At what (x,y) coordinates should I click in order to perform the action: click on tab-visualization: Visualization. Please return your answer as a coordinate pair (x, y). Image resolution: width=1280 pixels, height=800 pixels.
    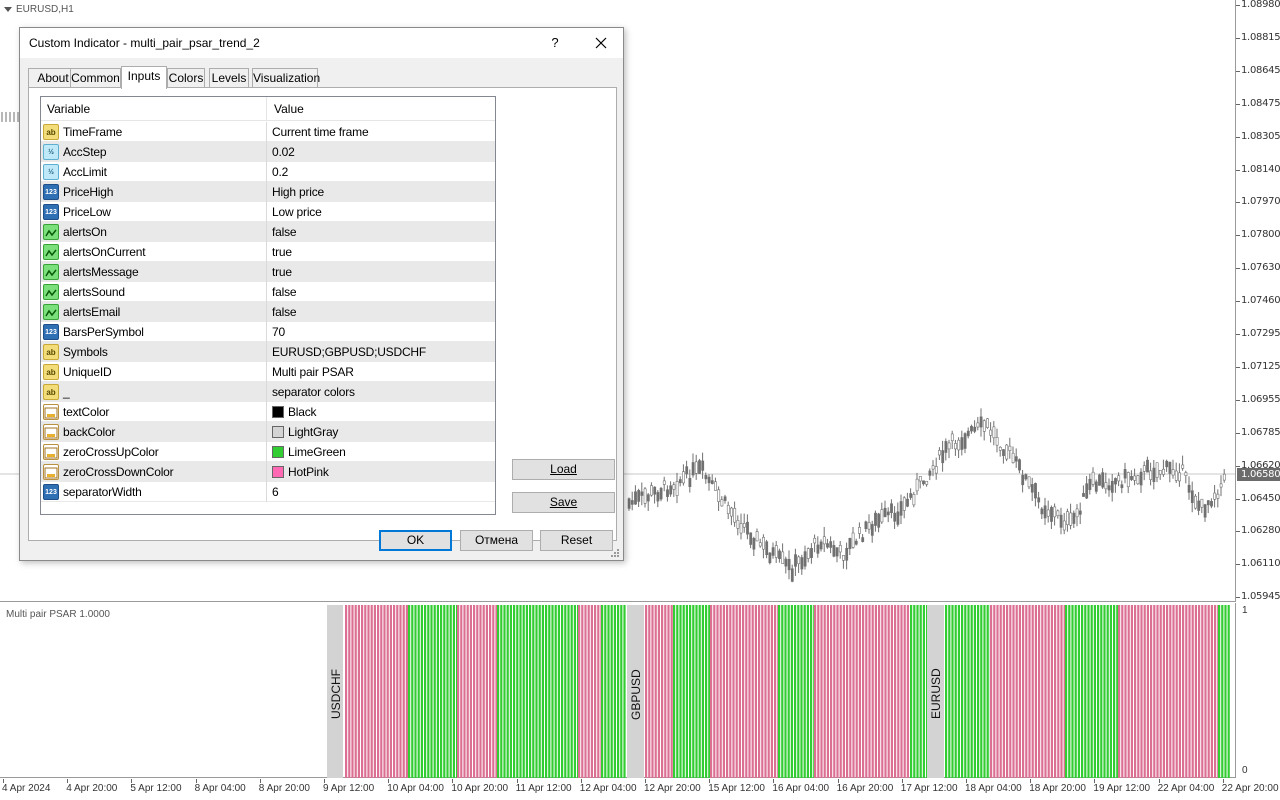
    Looking at the image, I should click on (286, 78).